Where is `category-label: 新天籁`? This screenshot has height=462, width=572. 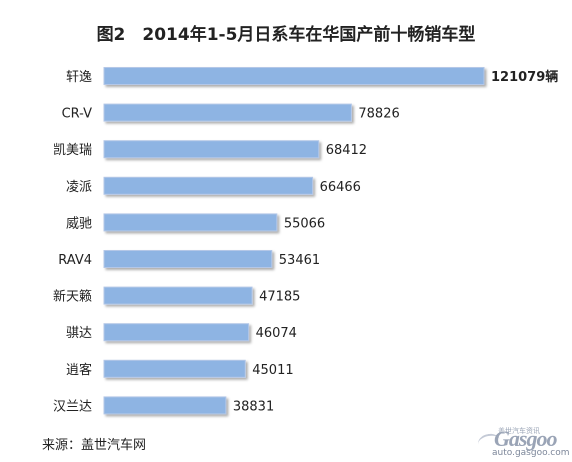 category-label: 新天籁 is located at coordinates (72, 297).